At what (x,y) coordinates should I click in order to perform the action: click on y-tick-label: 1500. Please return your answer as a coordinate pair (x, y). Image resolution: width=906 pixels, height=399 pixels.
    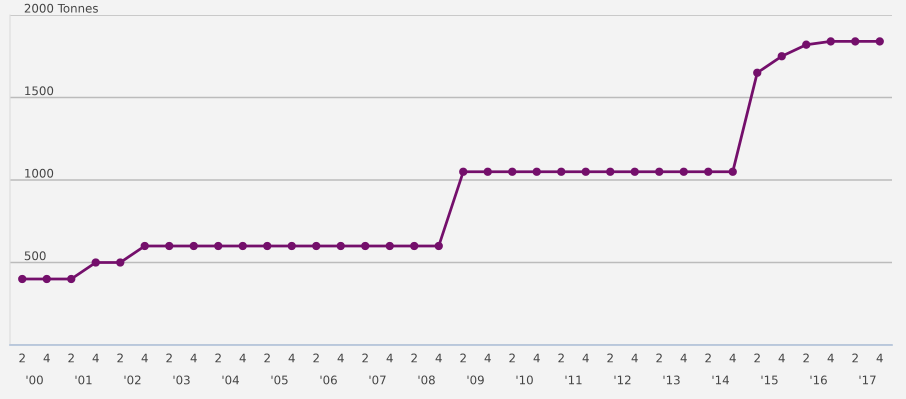
    Looking at the image, I should click on (39, 91).